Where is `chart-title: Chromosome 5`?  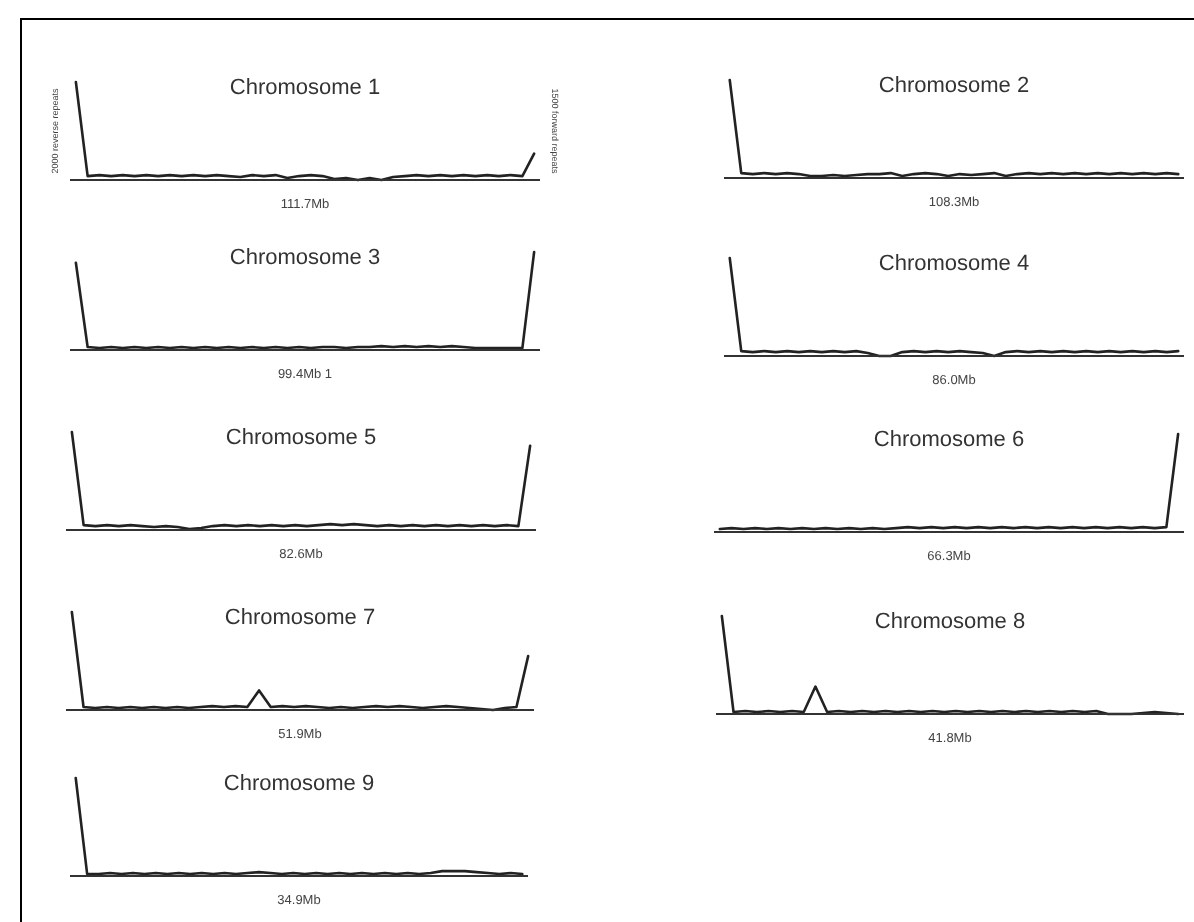 chart-title: Chromosome 5 is located at coordinates (301, 438).